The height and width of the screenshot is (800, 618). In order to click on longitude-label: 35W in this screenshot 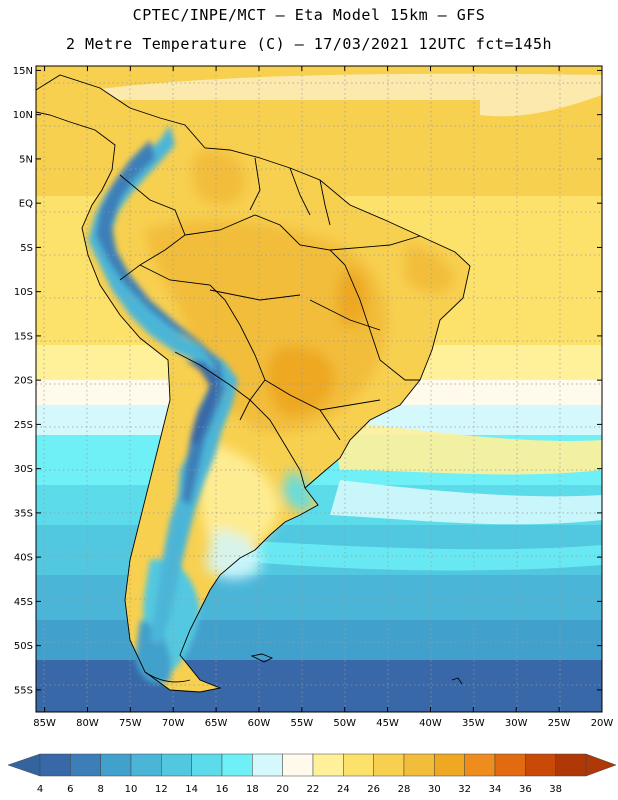, I will do `click(473, 723)`.